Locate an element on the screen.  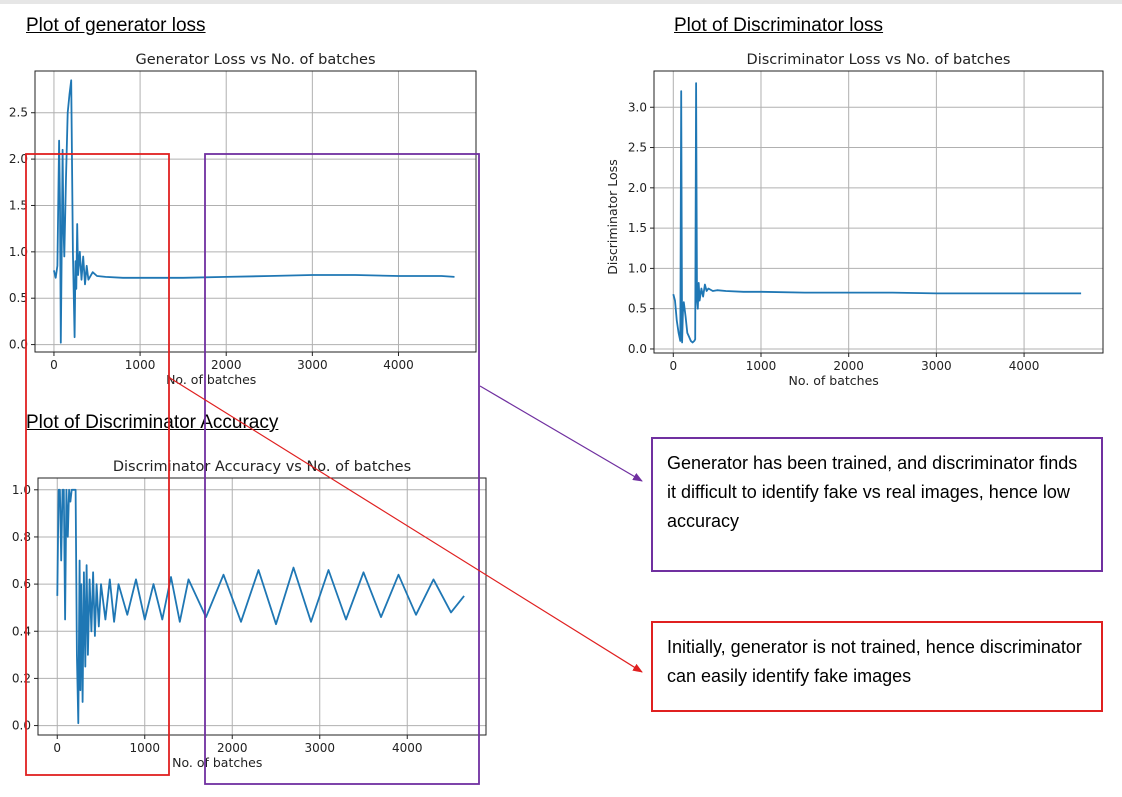
discriminator-loss-heading: Plot of Discriminator loss is located at coordinates (779, 25).